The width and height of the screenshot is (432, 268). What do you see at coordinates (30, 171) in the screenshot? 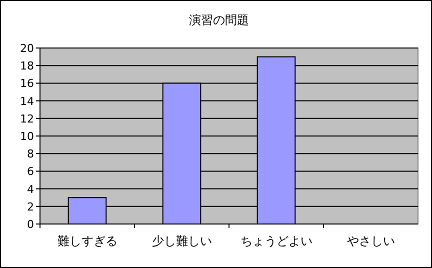
I see `y-tick-label: 6` at bounding box center [30, 171].